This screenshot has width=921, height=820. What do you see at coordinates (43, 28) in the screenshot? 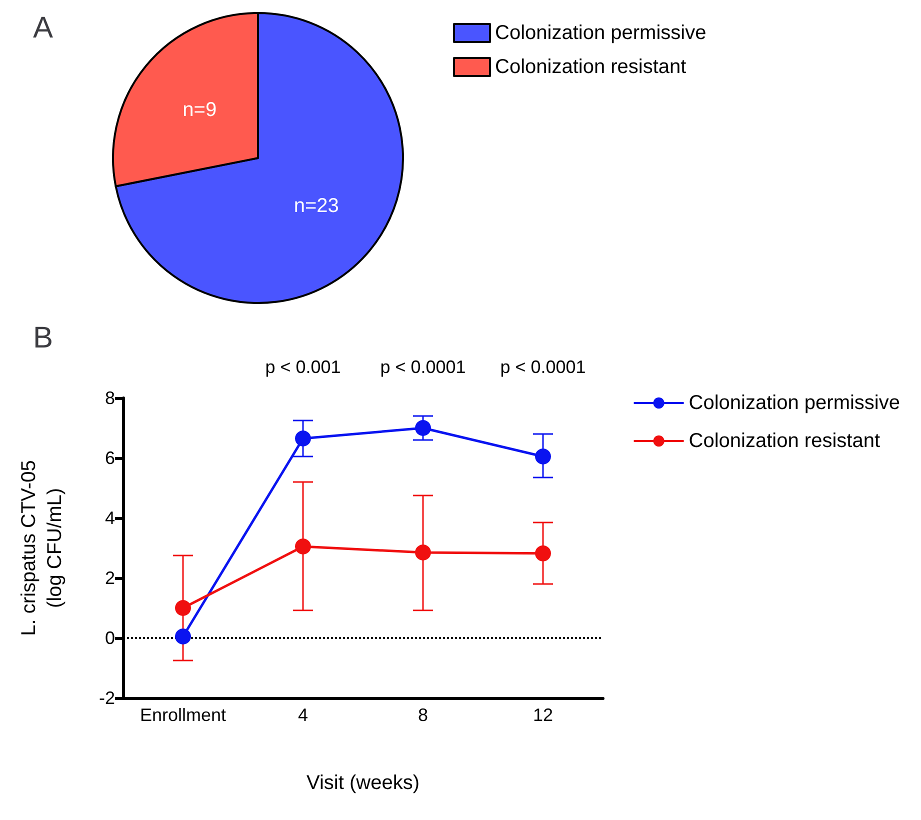
I see `chart-title: A` at bounding box center [43, 28].